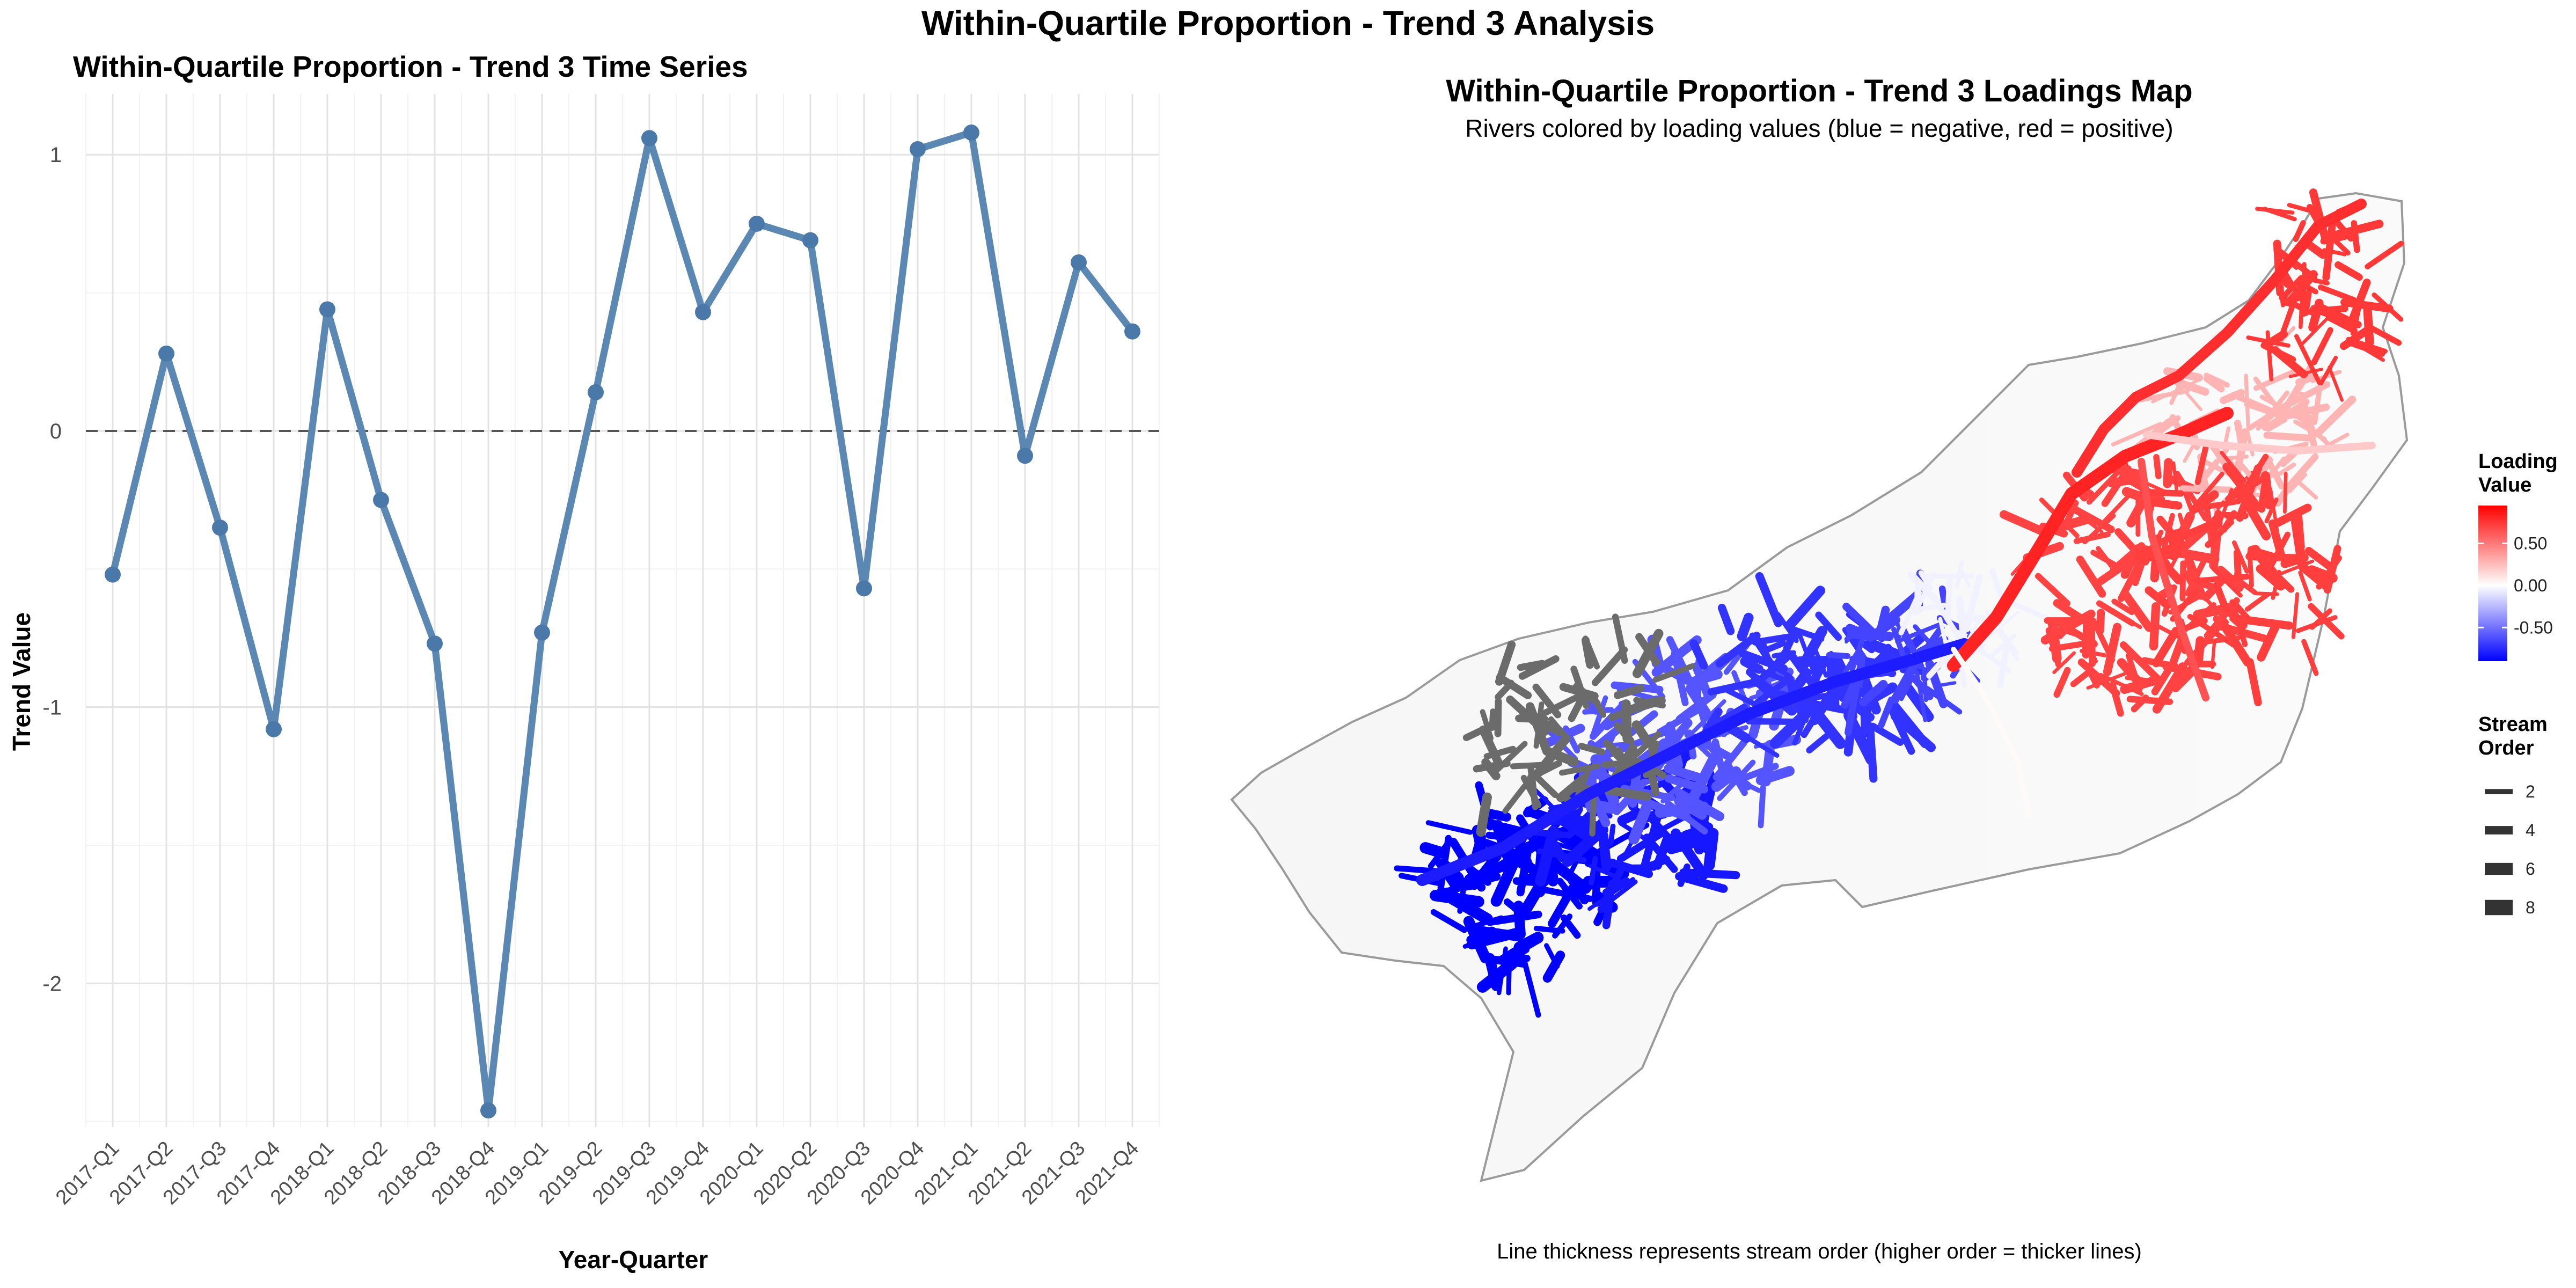 This screenshot has width=2576, height=1288. I want to click on color-legend-title: Loading Value, so click(2518, 473).